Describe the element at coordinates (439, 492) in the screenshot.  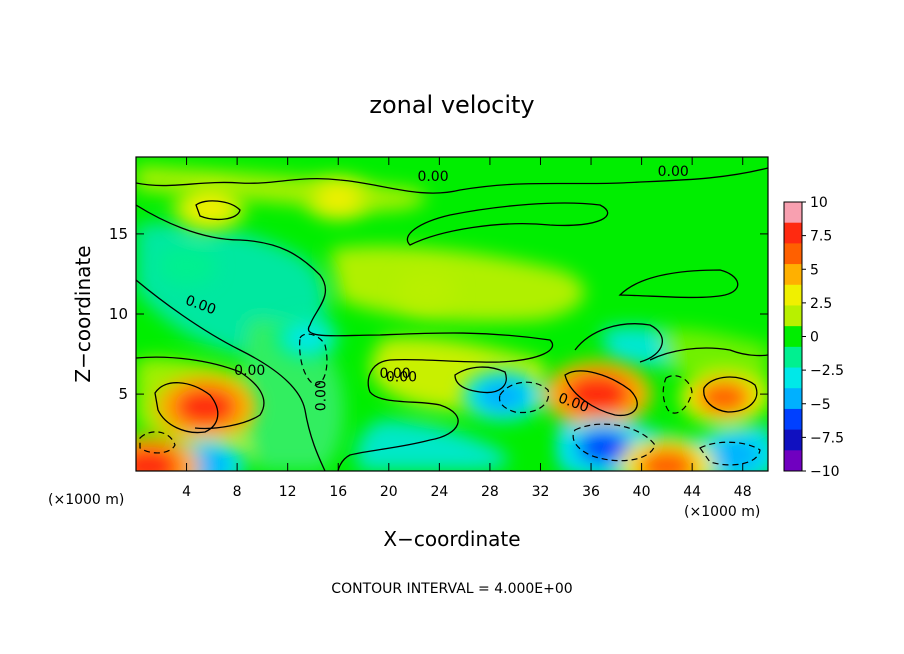
I see `x-tick-label: 24` at that location.